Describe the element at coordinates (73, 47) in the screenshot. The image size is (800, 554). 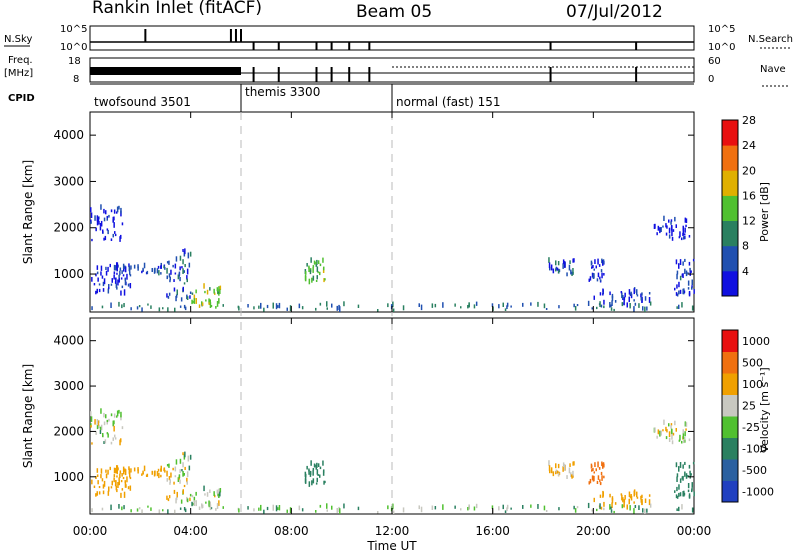
I see `nsky-lo-label: 10^0` at that location.